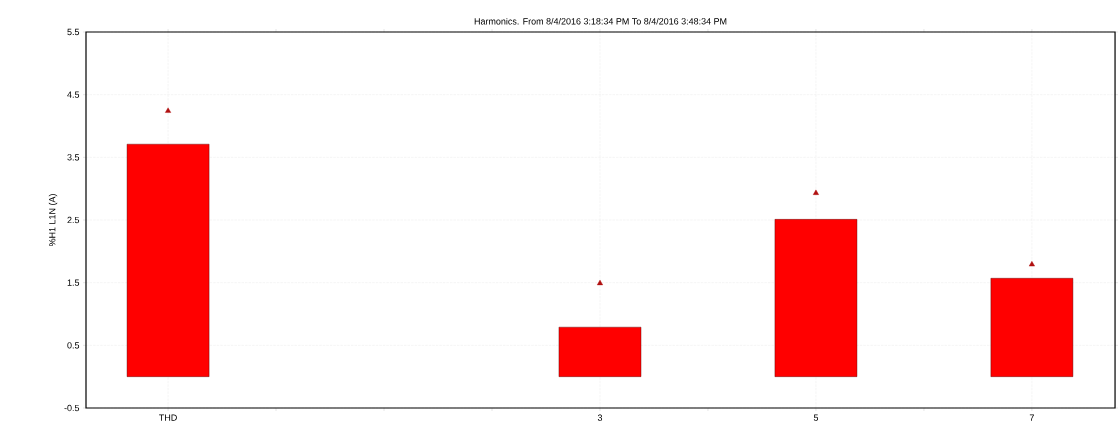  I want to click on y-tick-label: 5.5, so click(73, 32).